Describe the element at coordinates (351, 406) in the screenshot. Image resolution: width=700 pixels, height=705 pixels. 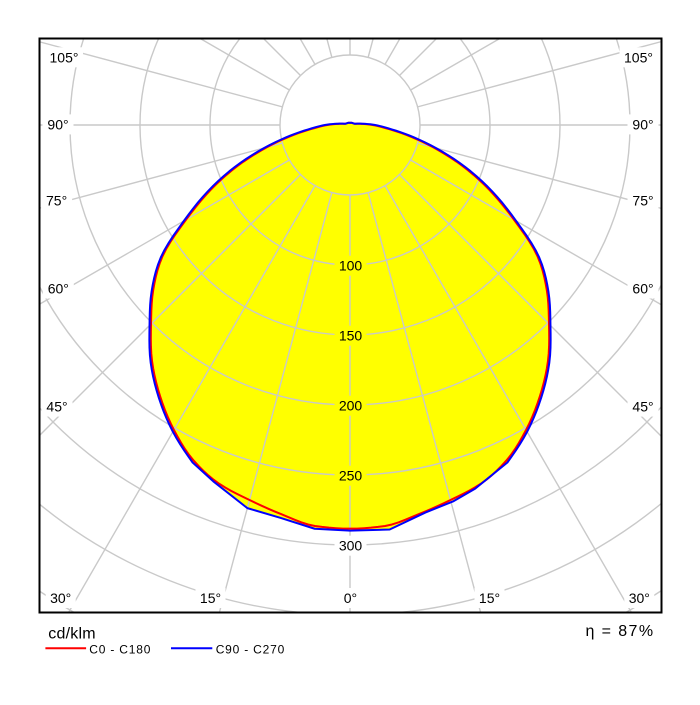
I see `svg-text: 200` at that location.